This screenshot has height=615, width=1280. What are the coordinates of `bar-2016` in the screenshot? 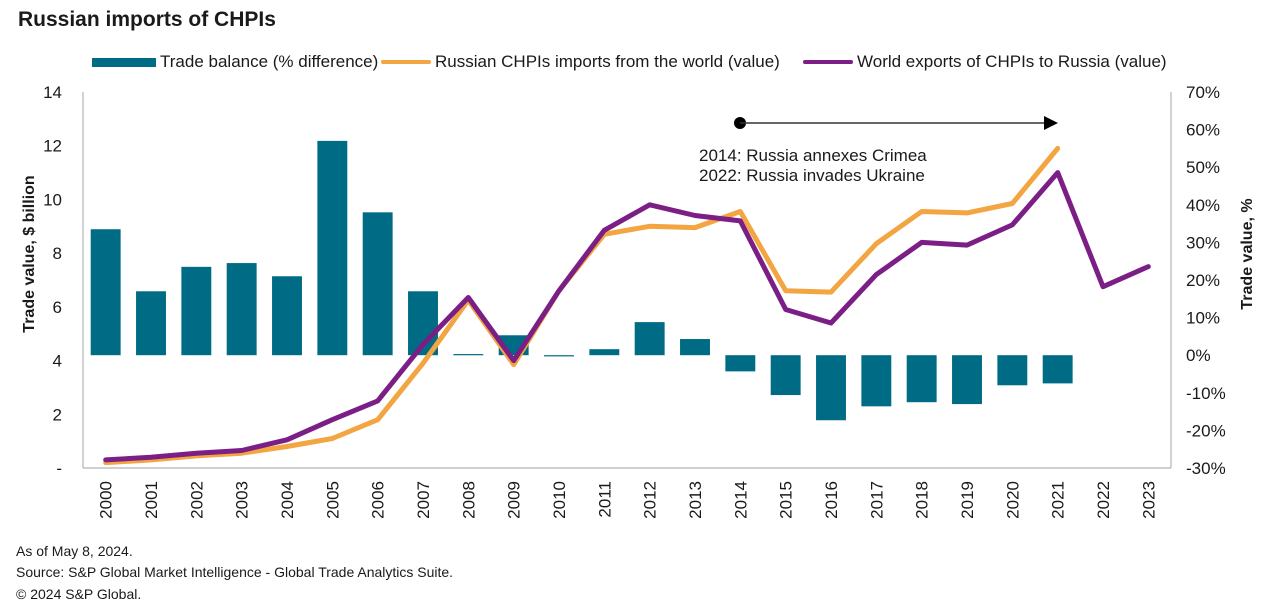 It's located at (831, 388).